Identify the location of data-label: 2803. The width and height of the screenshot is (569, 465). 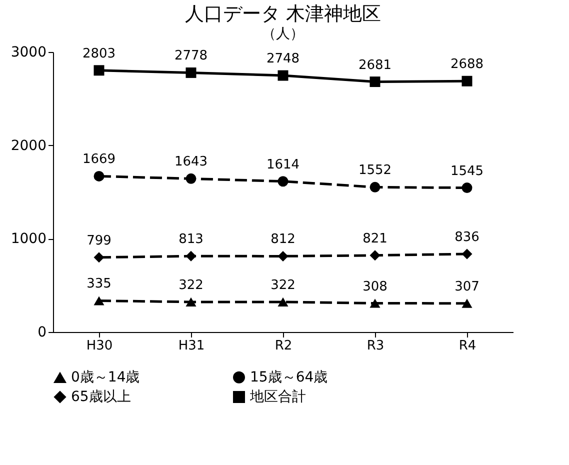
(99, 54).